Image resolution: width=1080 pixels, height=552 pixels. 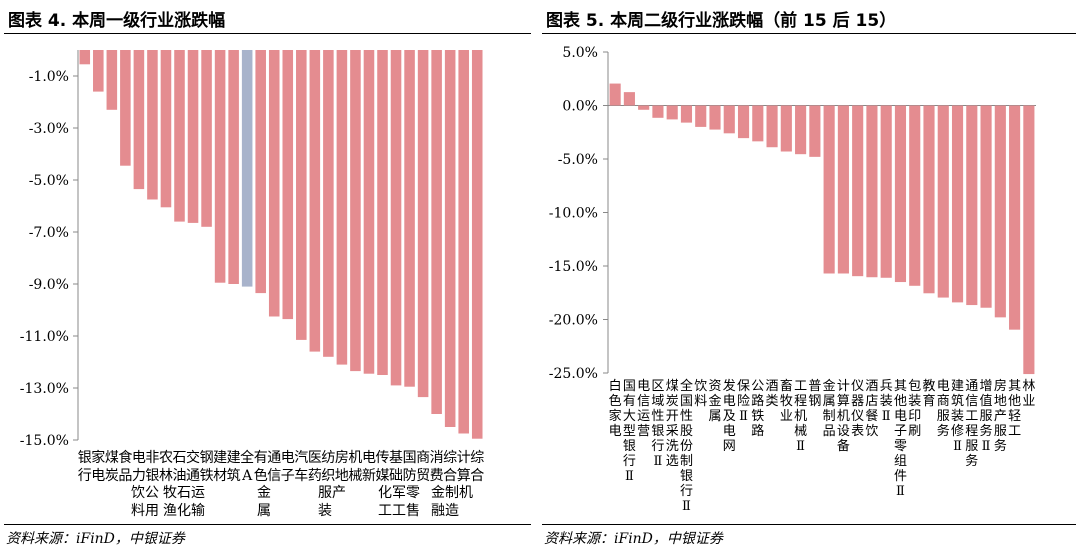 I want to click on x-tick-label: A, so click(x=247, y=476).